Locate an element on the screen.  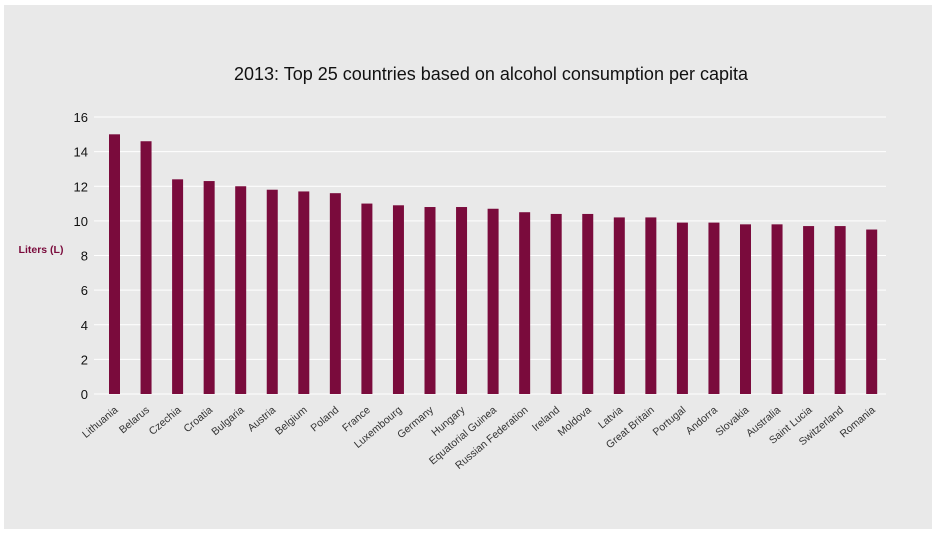
x-tick-label: Bulgaria is located at coordinates (227, 421).